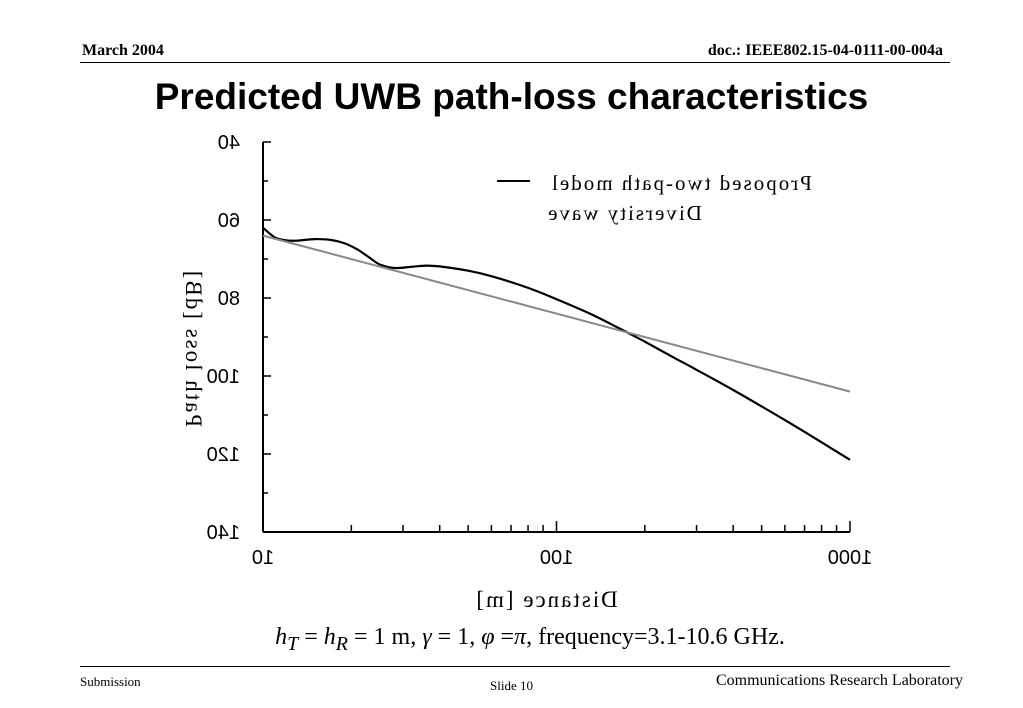  What do you see at coordinates (515, 62) in the screenshot?
I see `header-rule` at bounding box center [515, 62].